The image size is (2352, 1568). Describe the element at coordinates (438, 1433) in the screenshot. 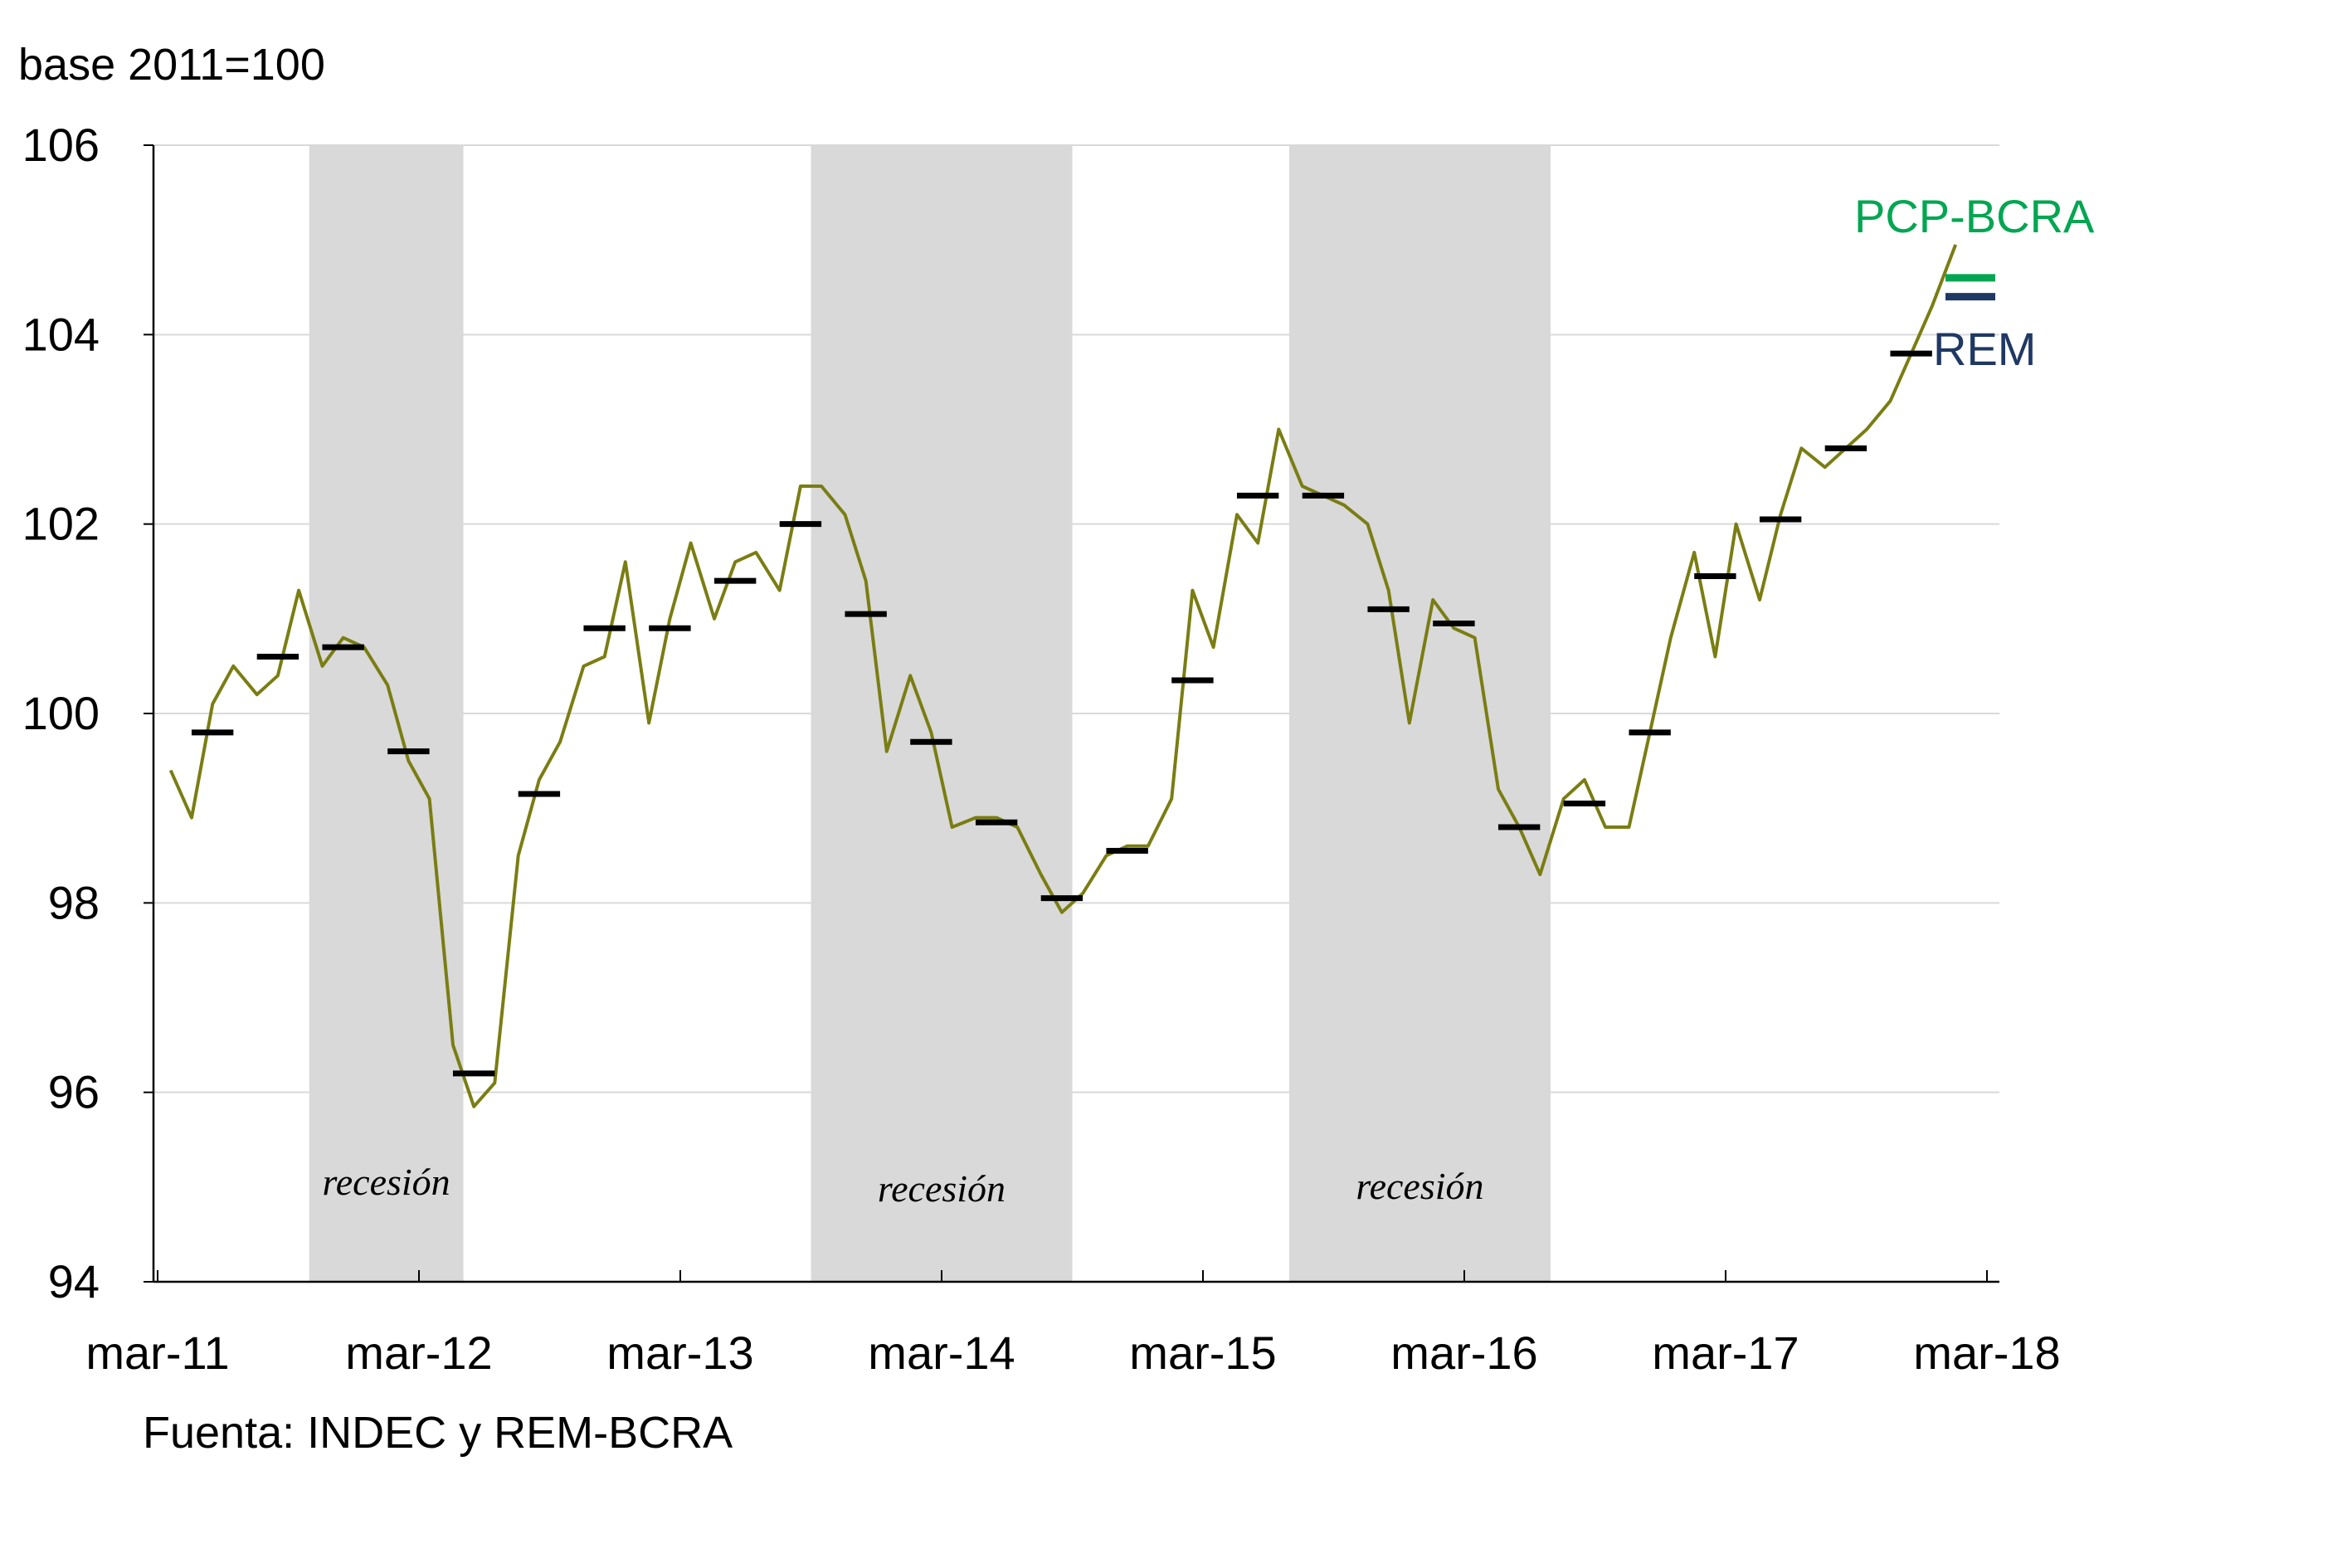

I see `source-note: Fuenta: INDEC y REM-BCRA` at that location.